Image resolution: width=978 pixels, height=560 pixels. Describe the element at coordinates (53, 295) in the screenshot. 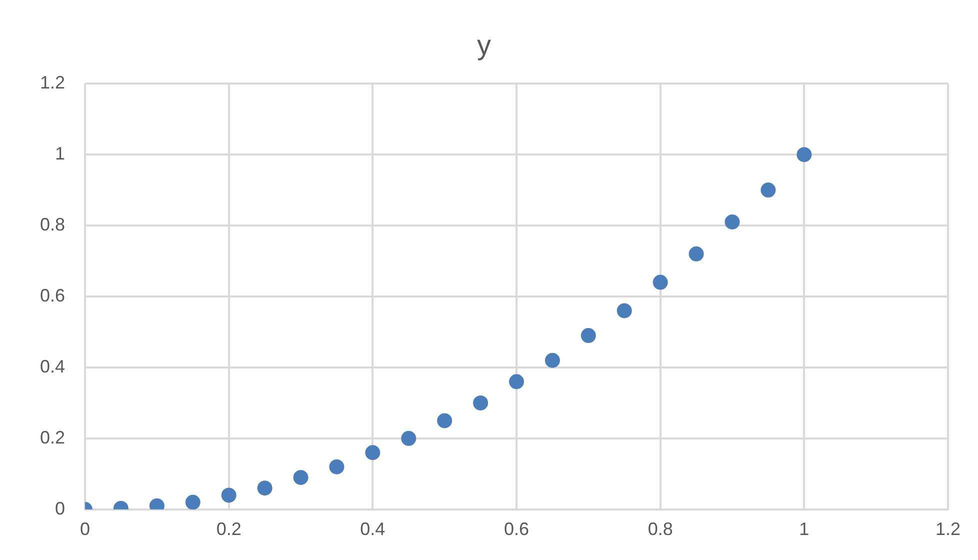

I see `y-tick-label: 0.6` at that location.